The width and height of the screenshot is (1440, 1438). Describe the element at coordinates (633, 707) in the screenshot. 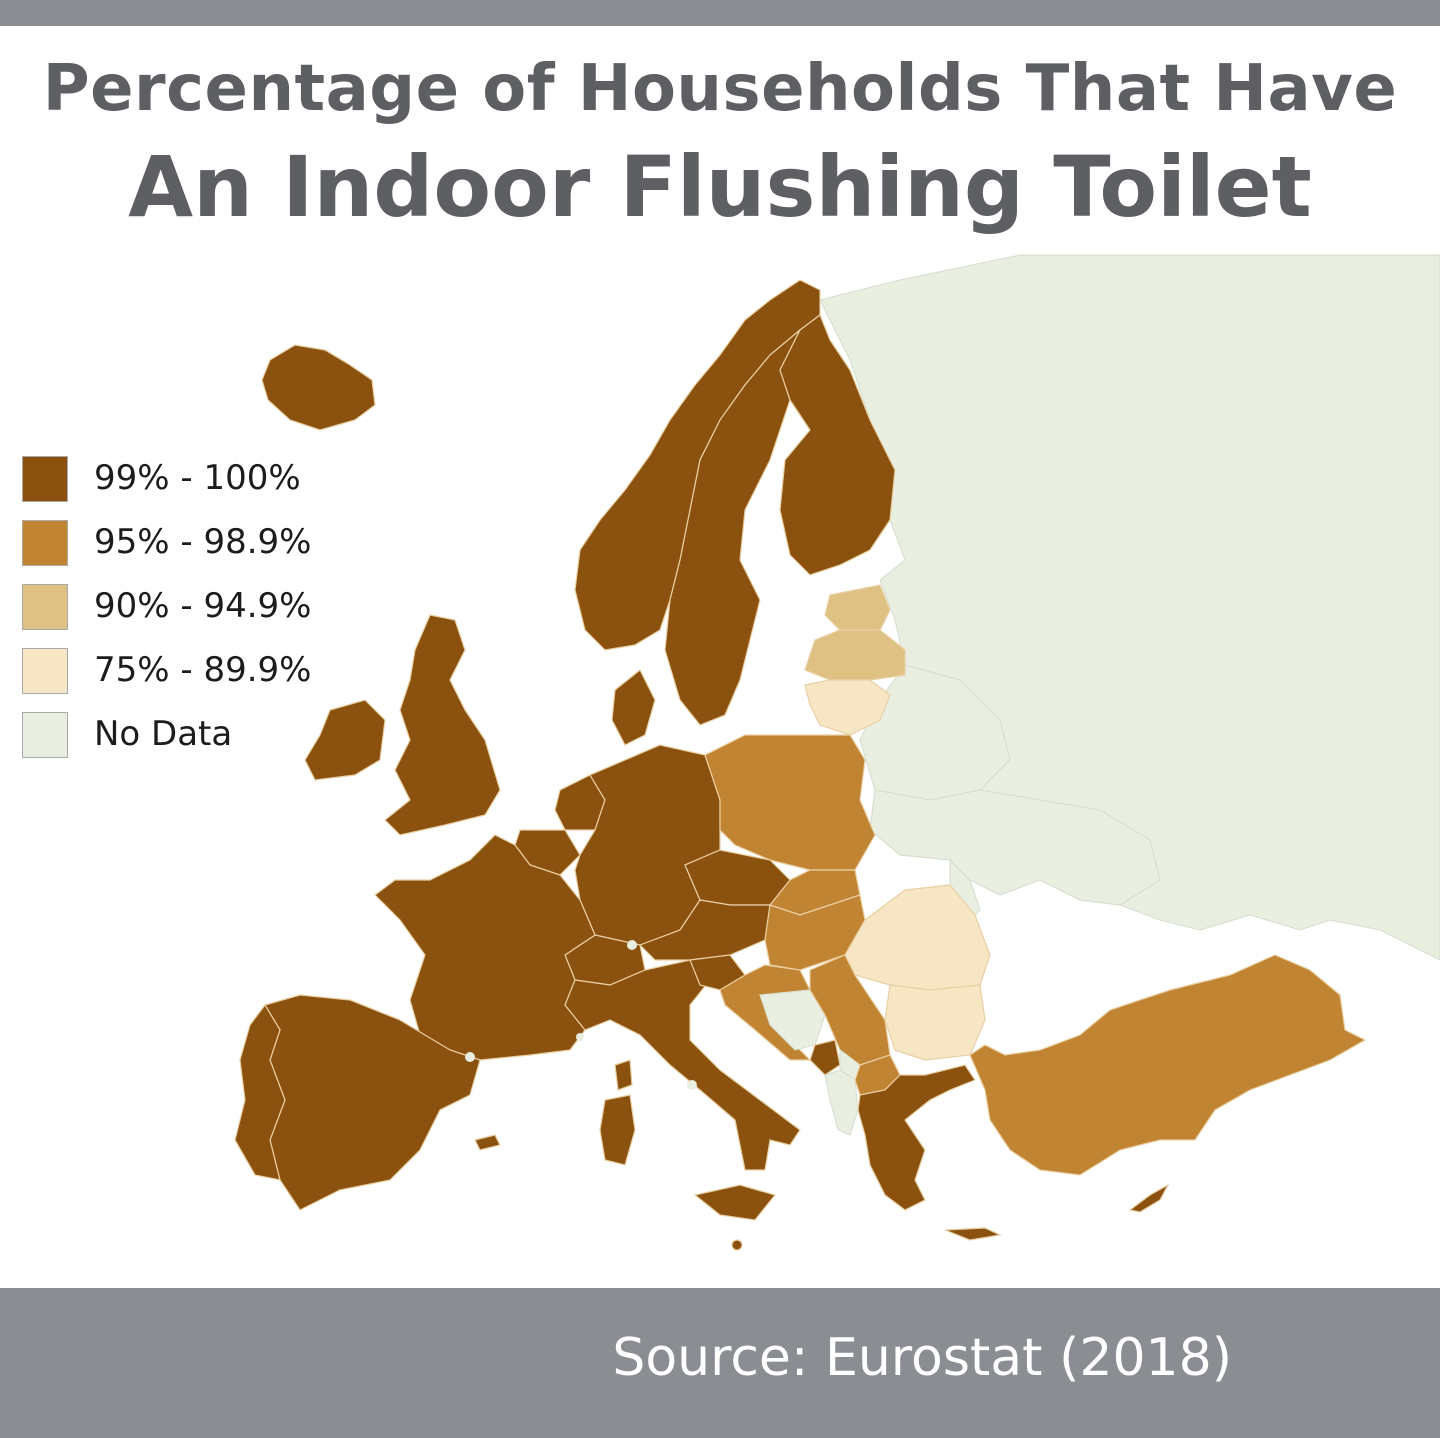

I see `region-denmark` at that location.